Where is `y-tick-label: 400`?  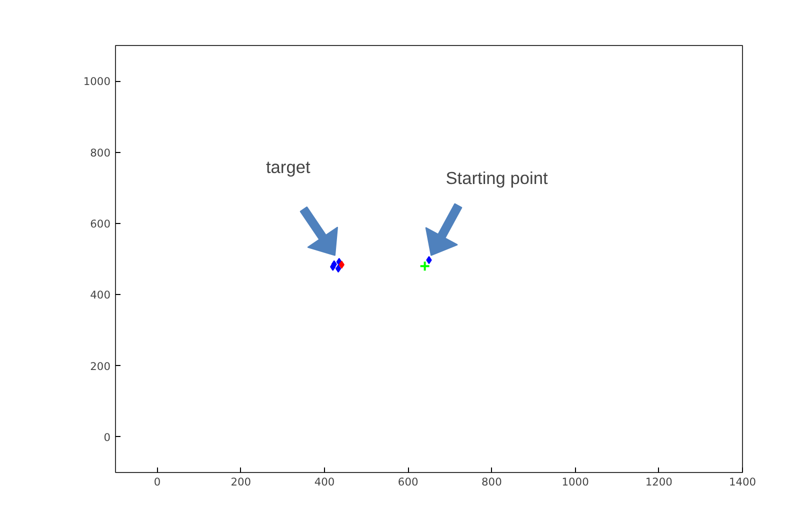
y-tick-label: 400 is located at coordinates (100, 295).